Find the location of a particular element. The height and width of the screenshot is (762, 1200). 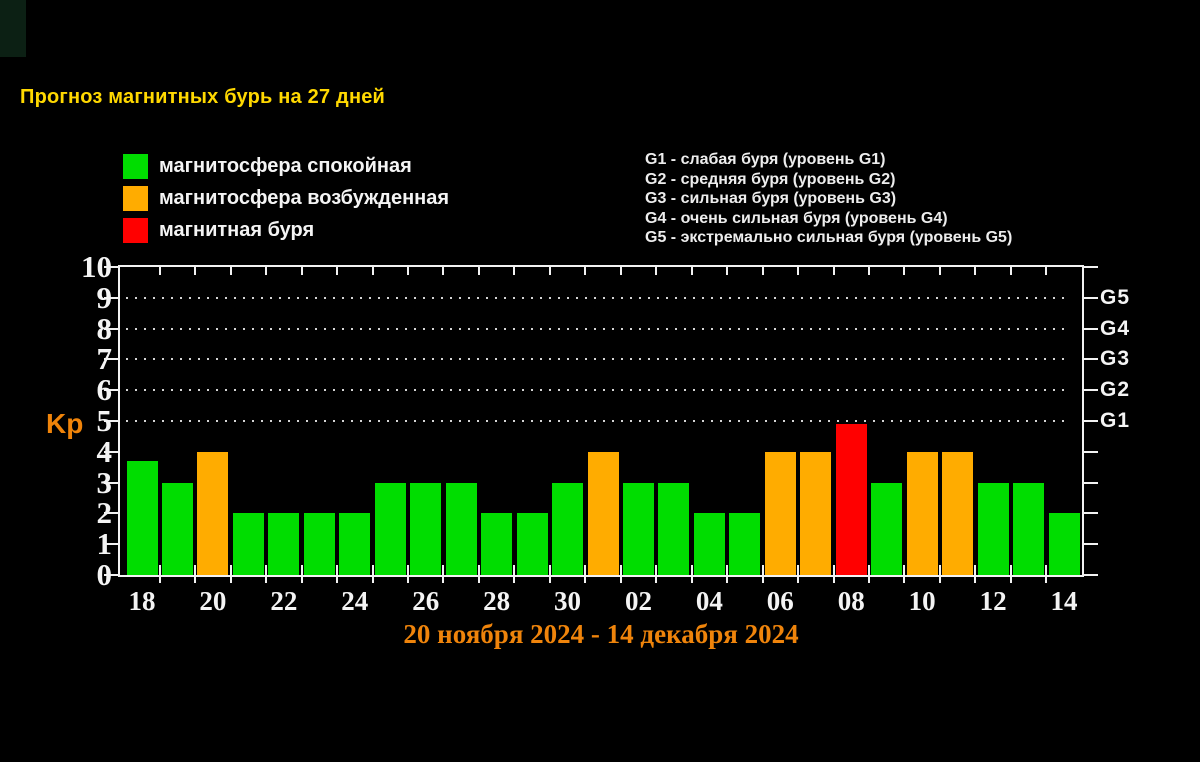

y-axis-label-0: 0 is located at coordinates (104, 574).